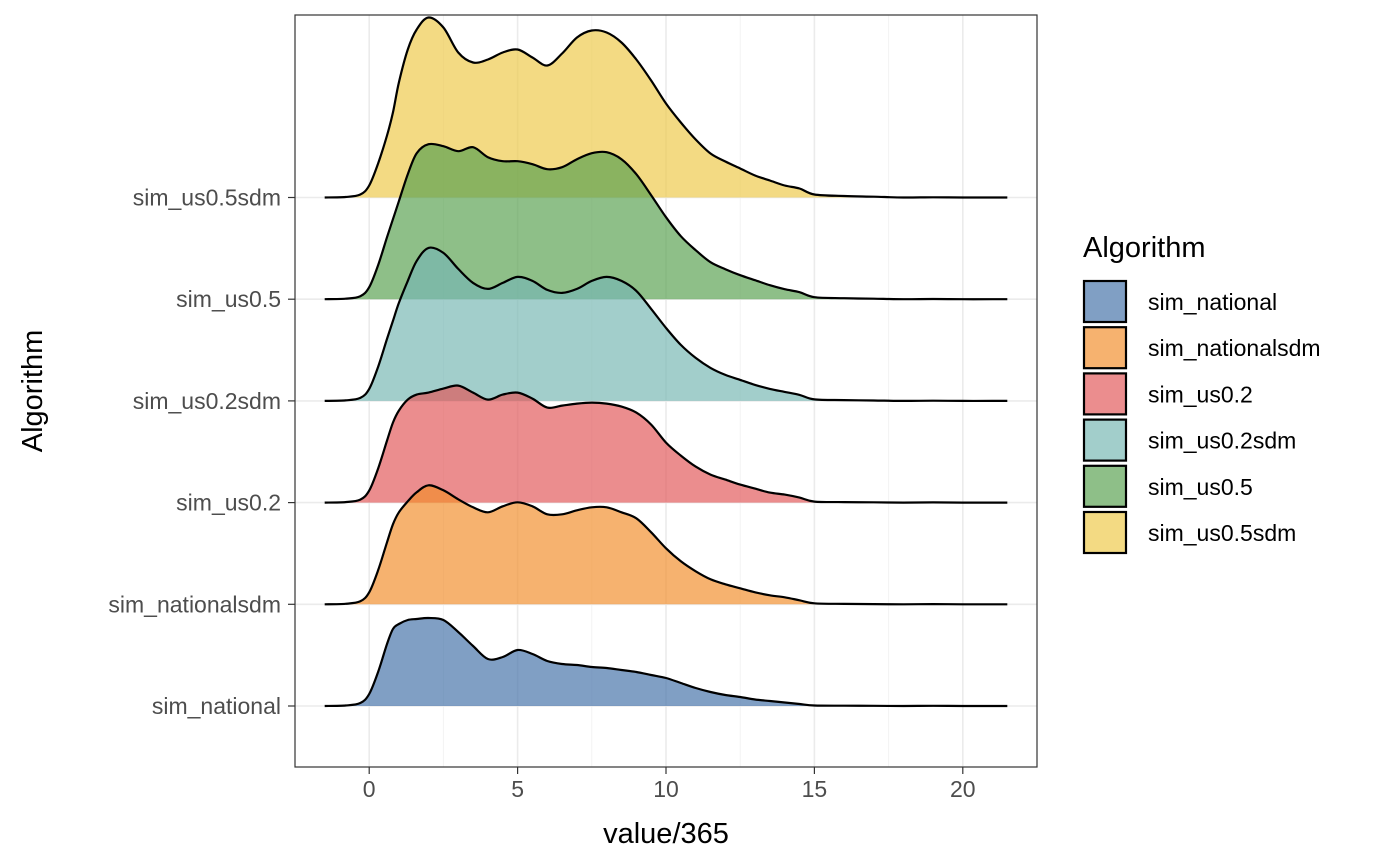  I want to click on x-tick-label: 15, so click(815, 789).